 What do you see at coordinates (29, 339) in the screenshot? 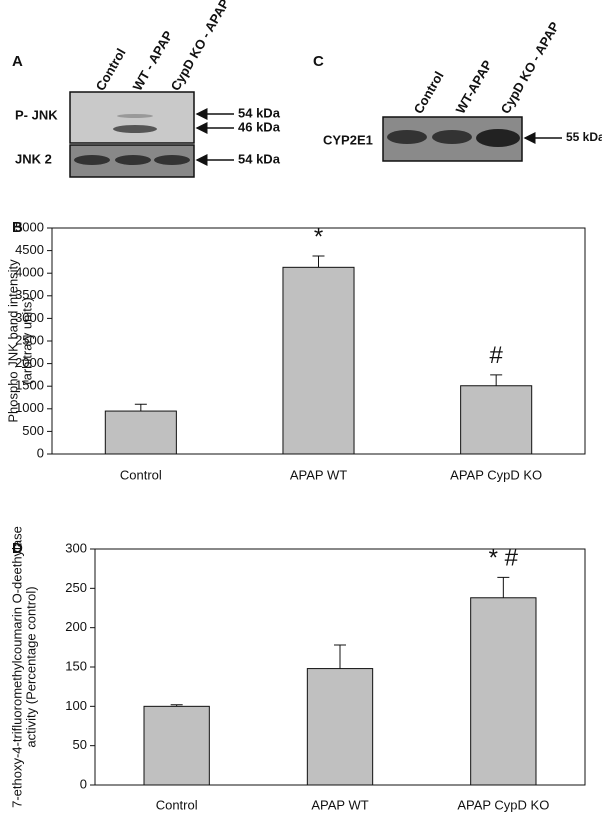
I see `y-tick-label: 2500` at bounding box center [29, 339].